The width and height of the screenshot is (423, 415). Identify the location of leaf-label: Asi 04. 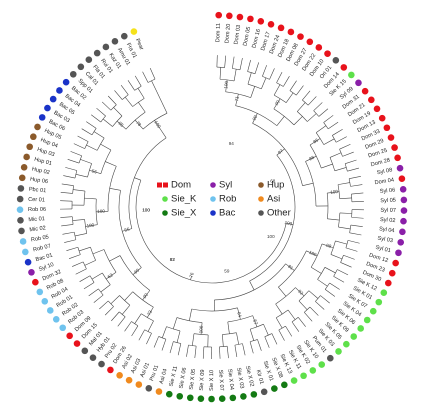
(164, 376).